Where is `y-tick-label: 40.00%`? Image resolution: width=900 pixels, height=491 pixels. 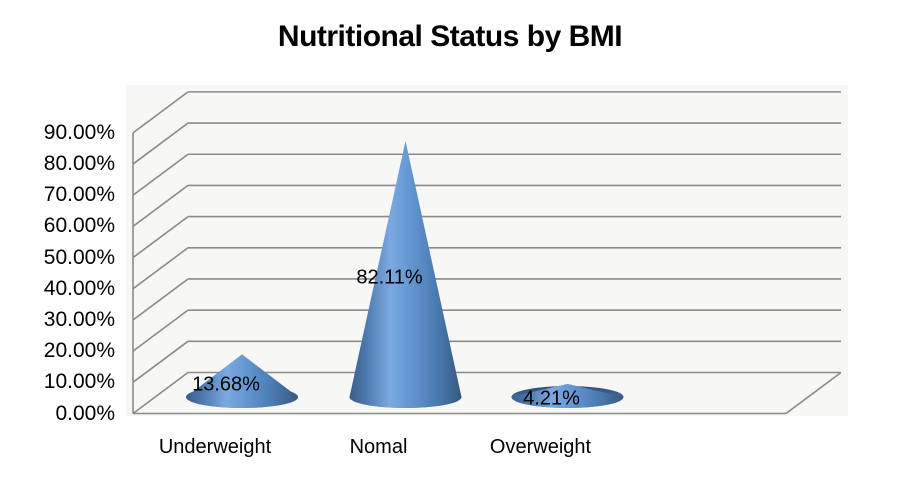 y-tick-label: 40.00% is located at coordinates (79, 288).